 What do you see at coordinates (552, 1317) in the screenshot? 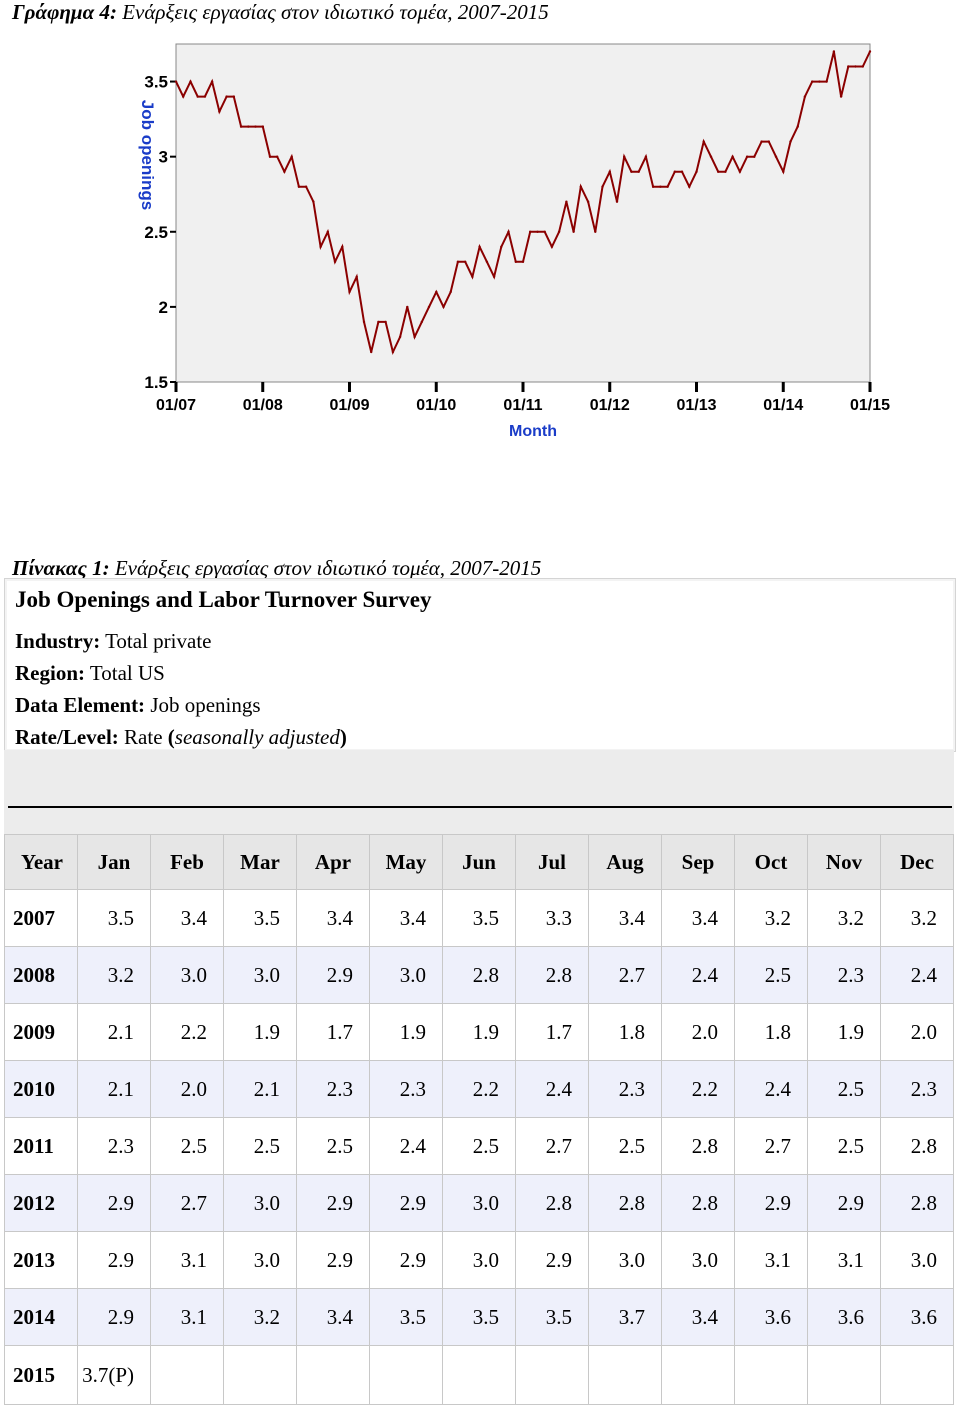
I see `value-cell: 3.5` at bounding box center [552, 1317].